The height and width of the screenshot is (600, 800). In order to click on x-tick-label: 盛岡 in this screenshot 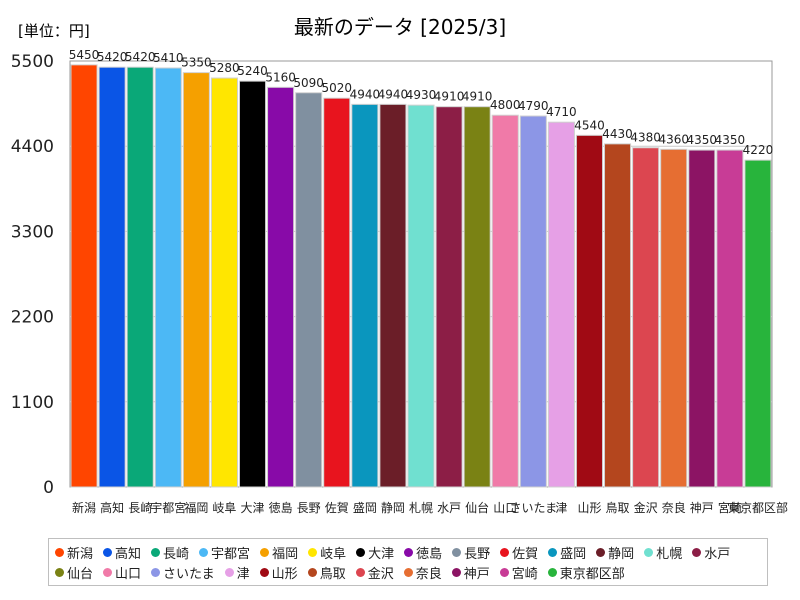, I will do `click(365, 507)`.